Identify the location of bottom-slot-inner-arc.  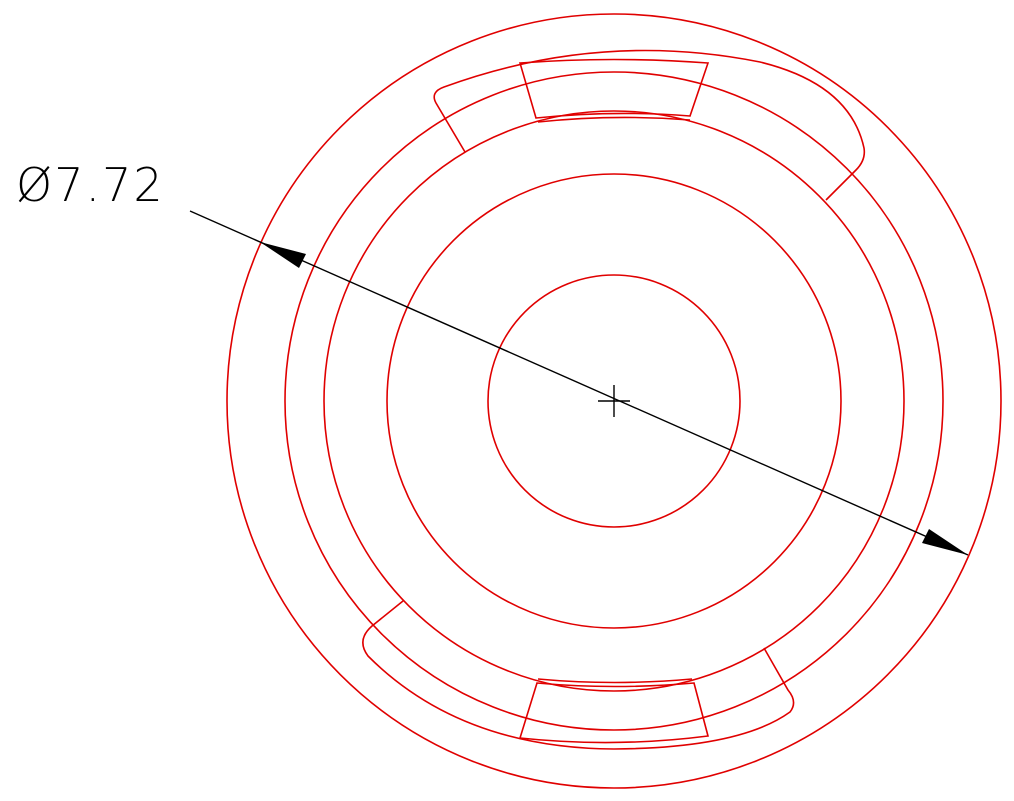
(615, 681).